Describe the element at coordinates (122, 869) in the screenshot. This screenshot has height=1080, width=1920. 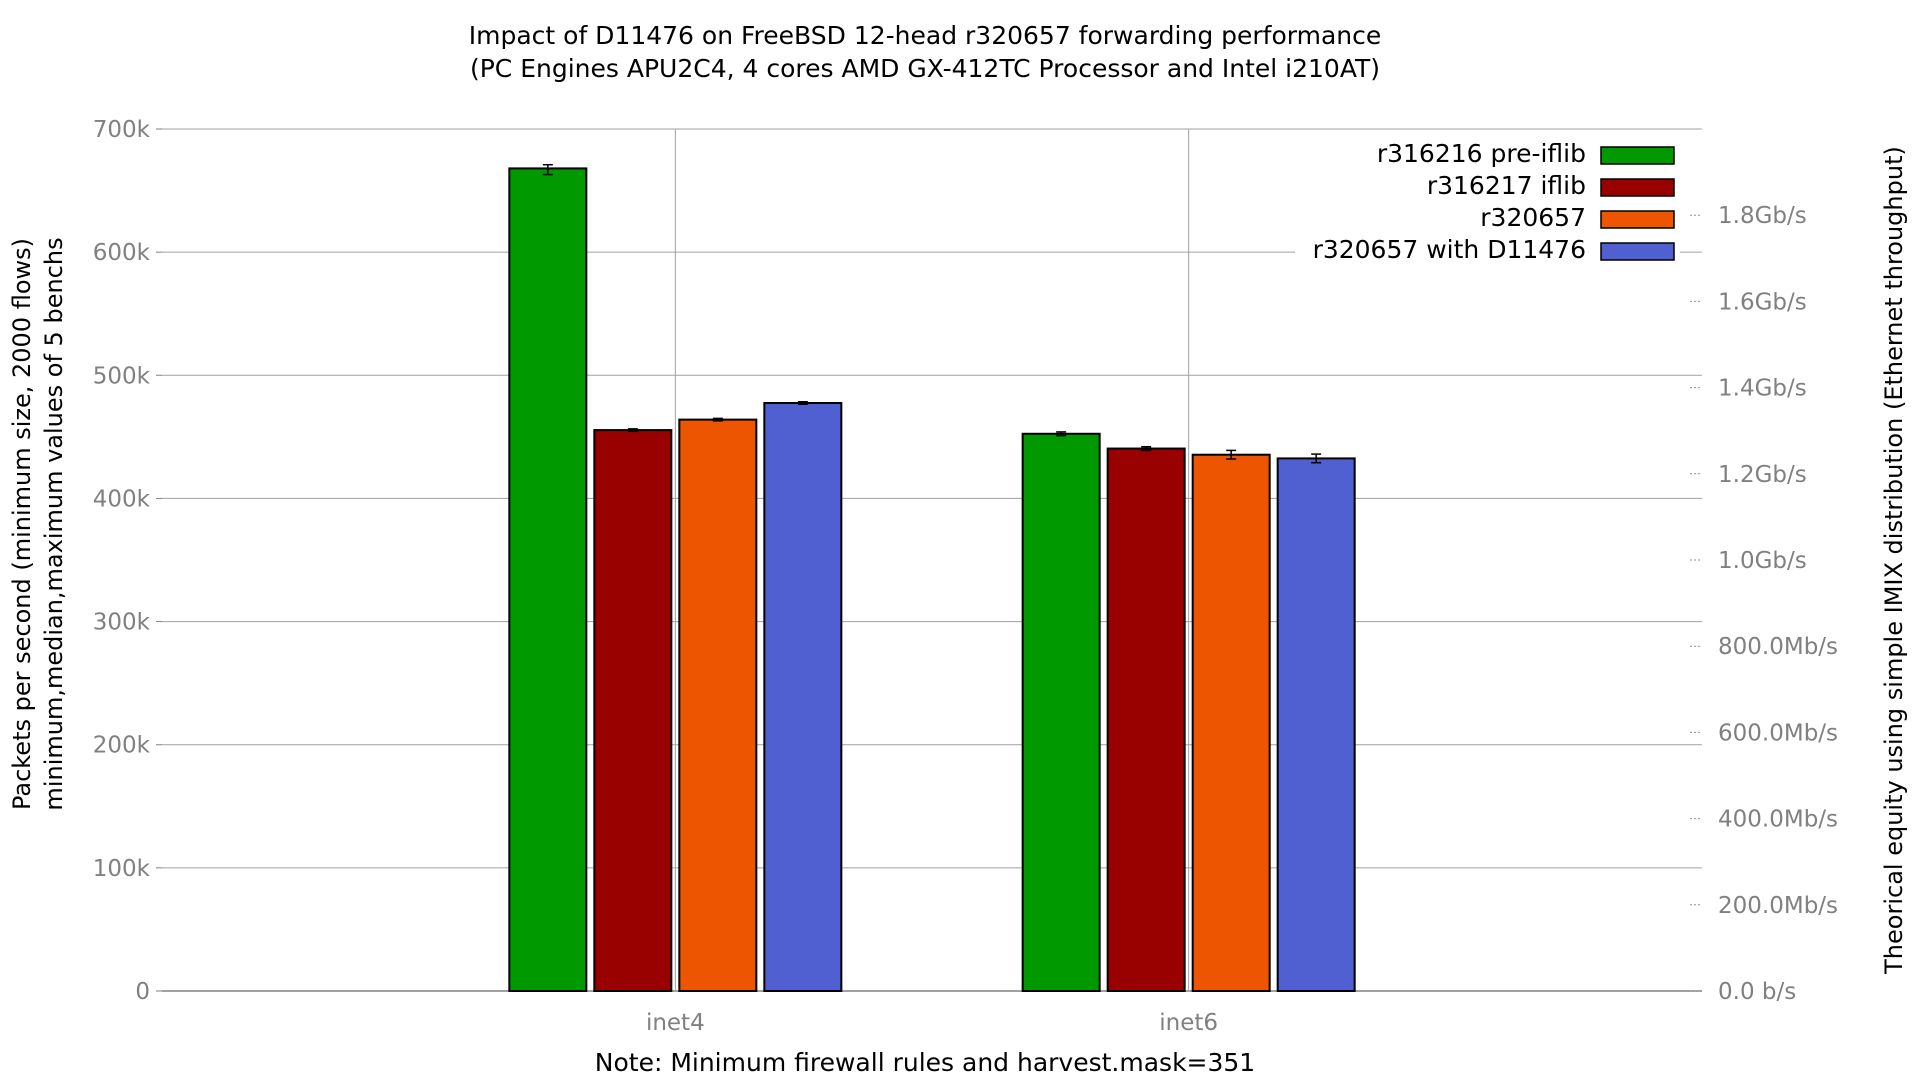
I see `y-tick-label: 100k` at that location.